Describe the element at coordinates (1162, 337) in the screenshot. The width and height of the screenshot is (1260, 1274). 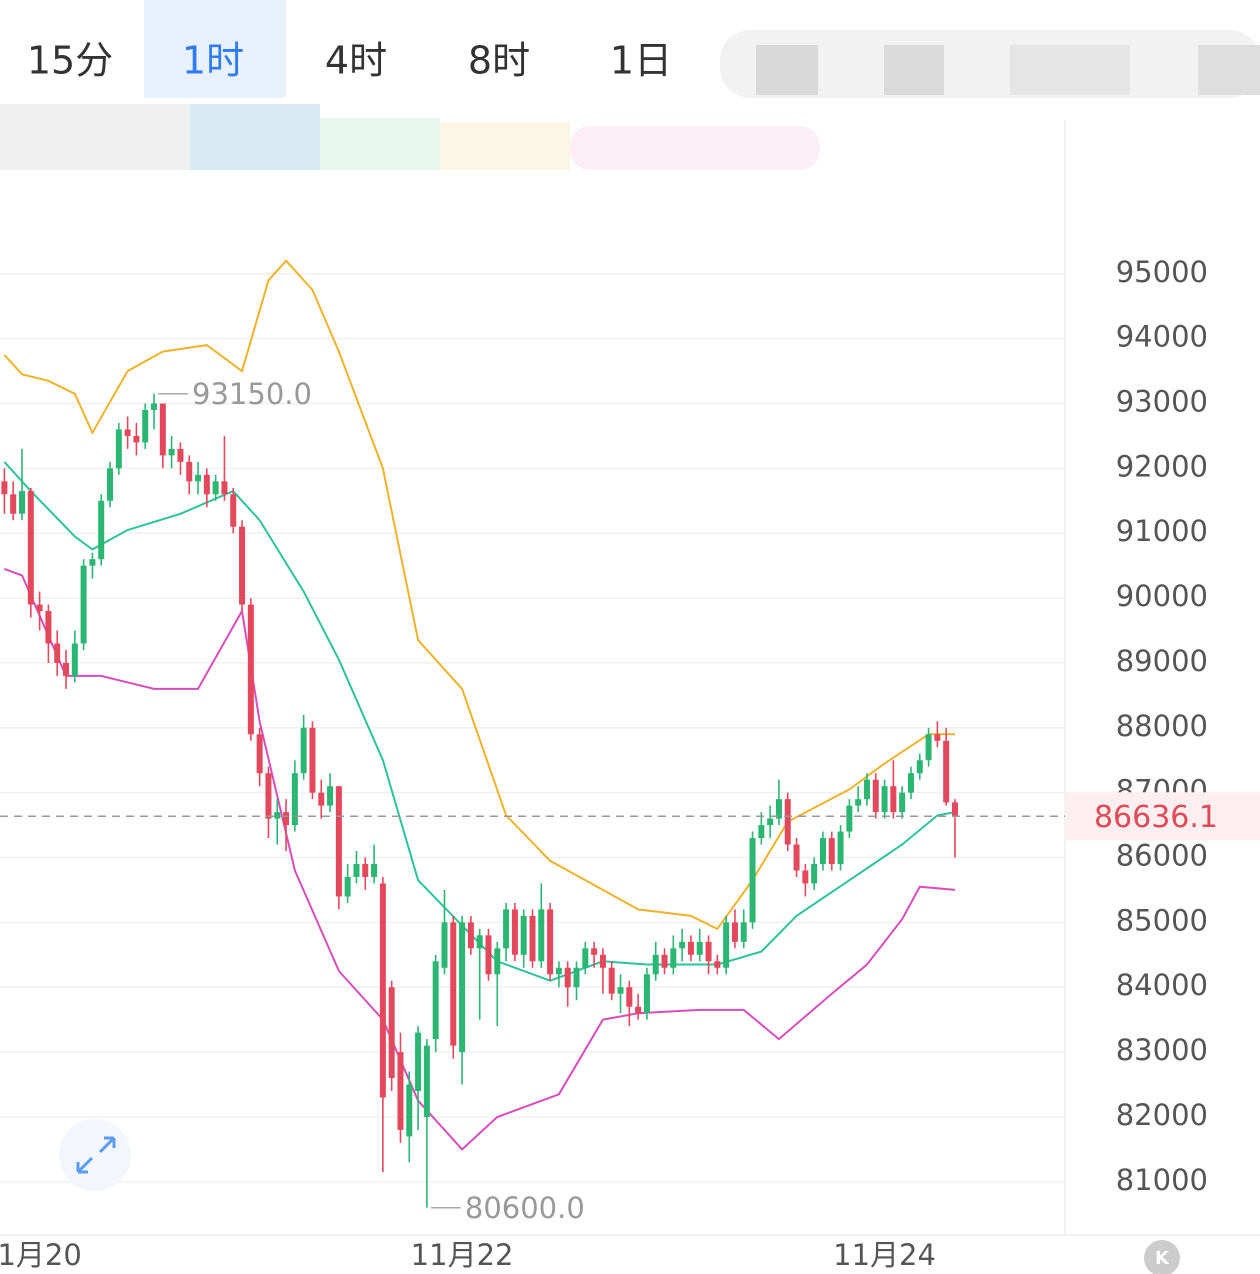
I see `y-tick-label: 94000` at that location.